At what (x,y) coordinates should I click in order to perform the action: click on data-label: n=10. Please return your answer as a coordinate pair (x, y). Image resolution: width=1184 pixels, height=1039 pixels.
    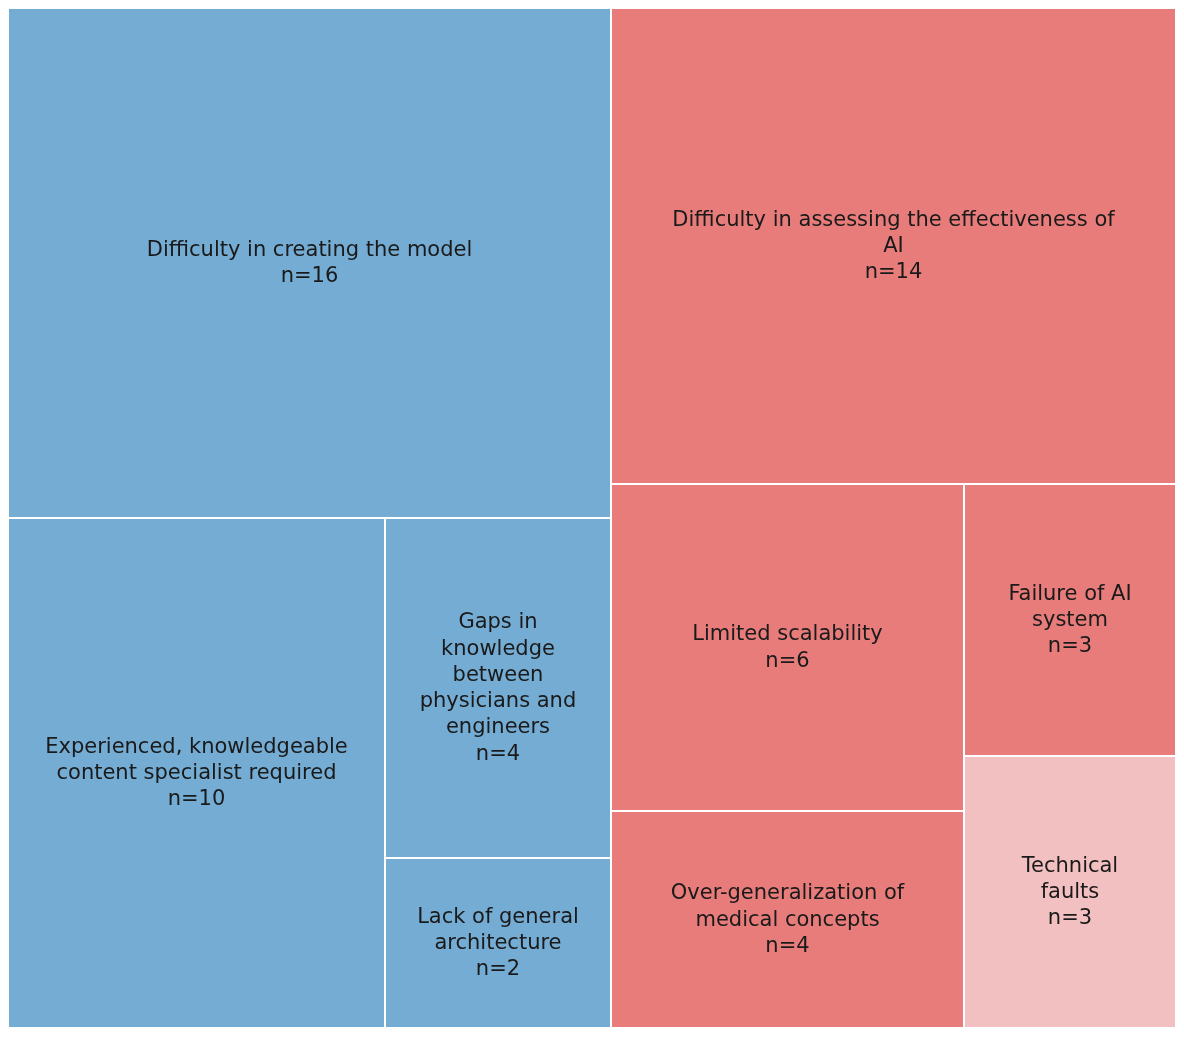
    Looking at the image, I should click on (196, 798).